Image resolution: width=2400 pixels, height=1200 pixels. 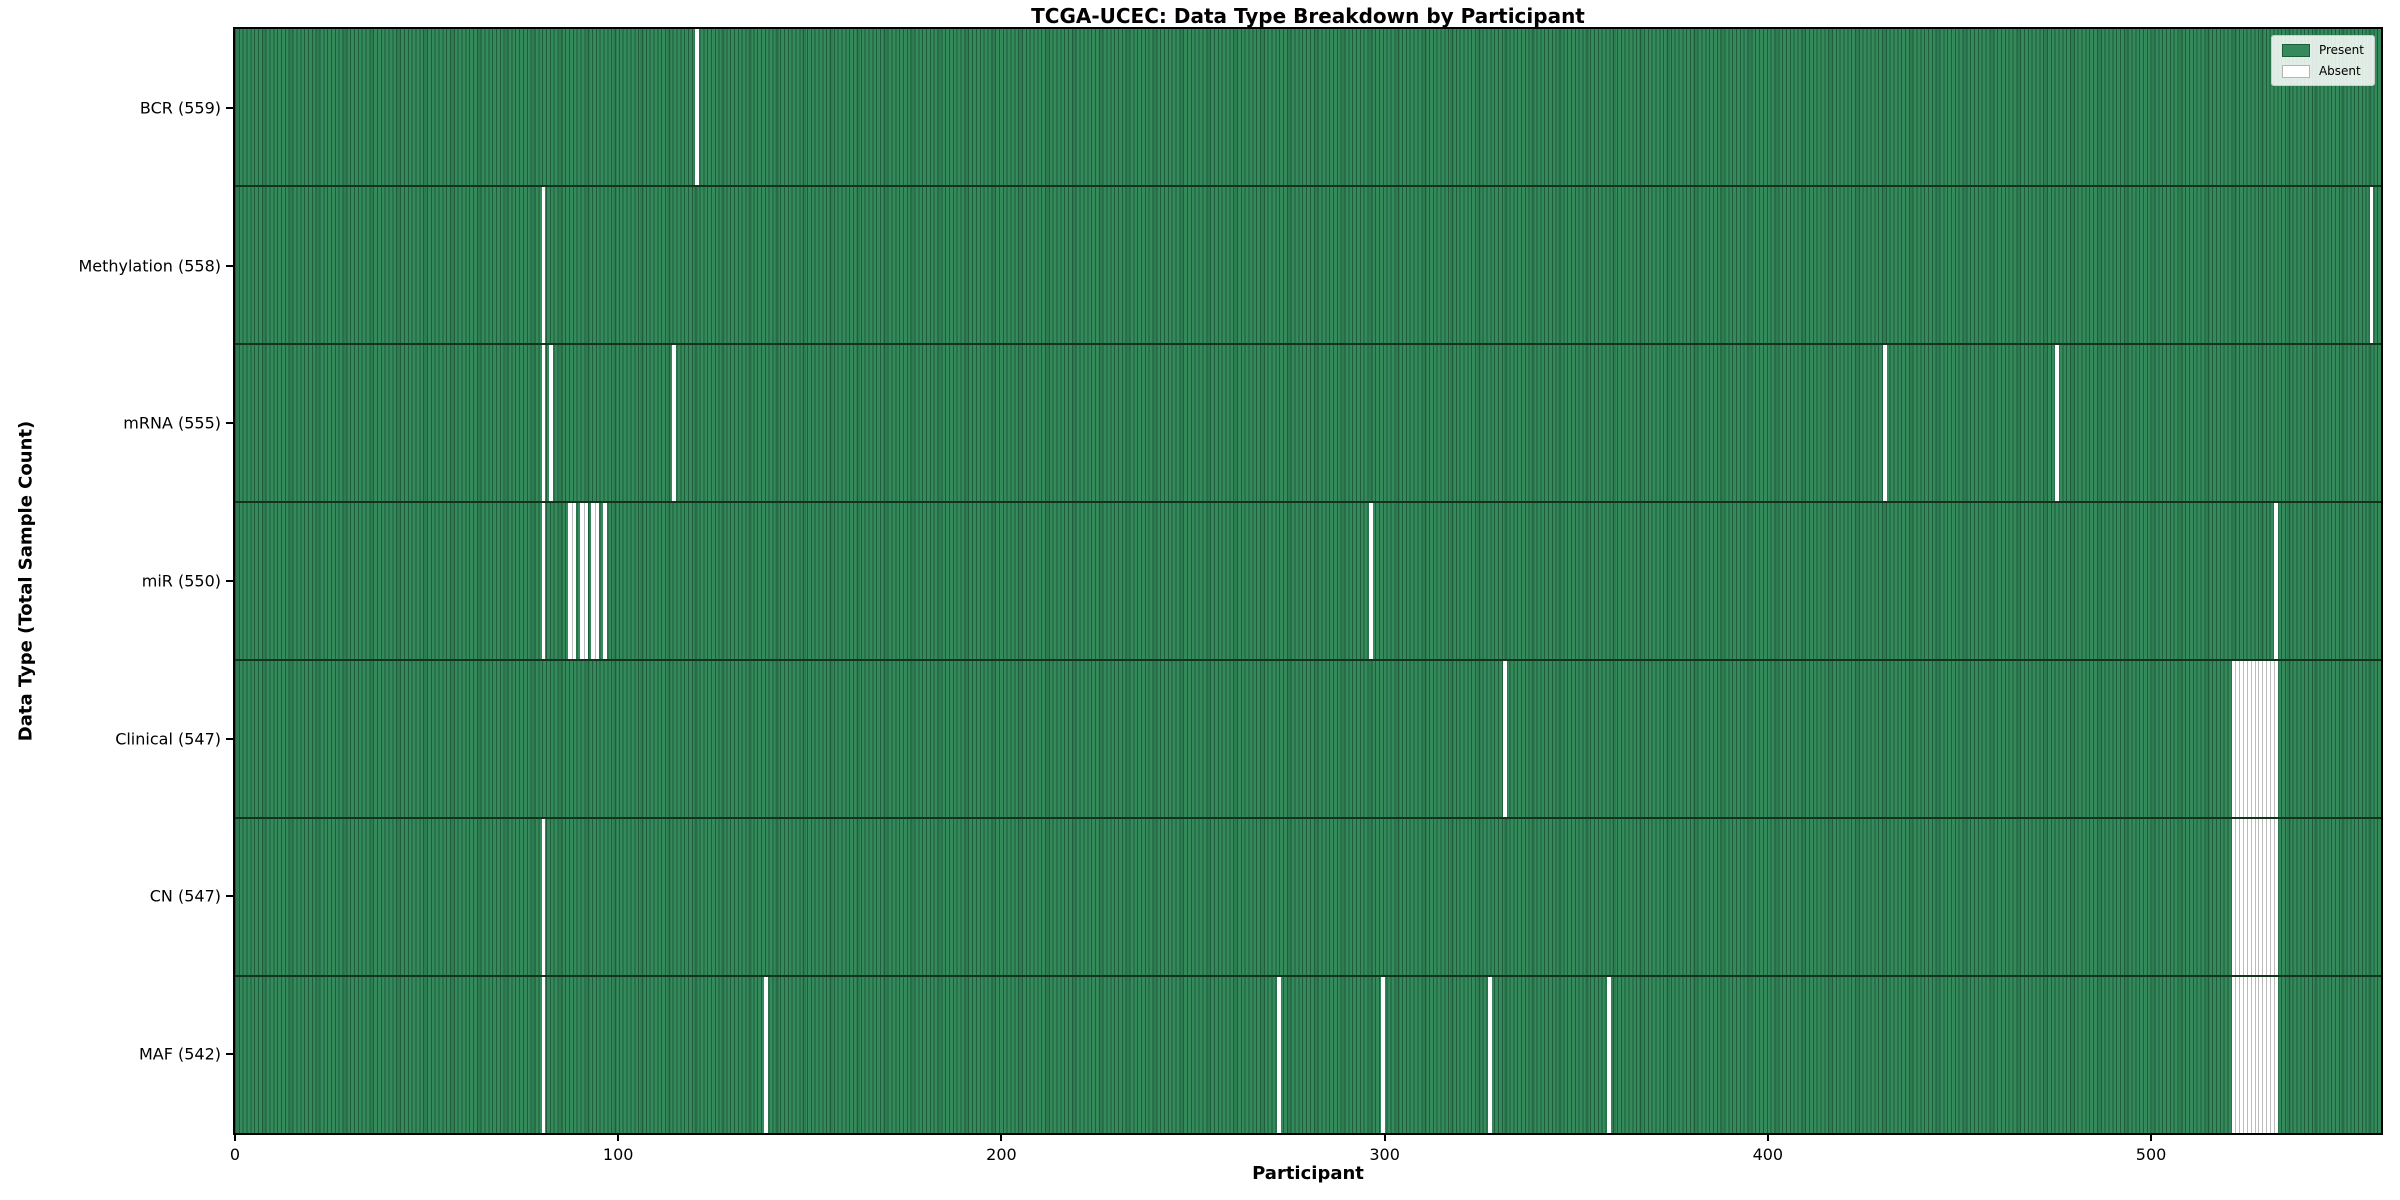 I want to click on y-tick-label: CN (547), so click(x=185, y=896).